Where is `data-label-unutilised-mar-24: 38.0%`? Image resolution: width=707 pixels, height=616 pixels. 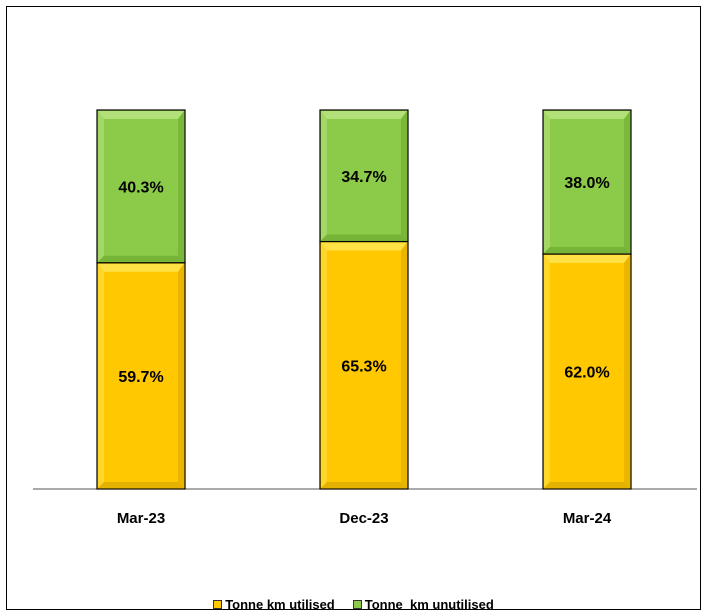
data-label-unutilised-mar-24: 38.0% is located at coordinates (586, 183).